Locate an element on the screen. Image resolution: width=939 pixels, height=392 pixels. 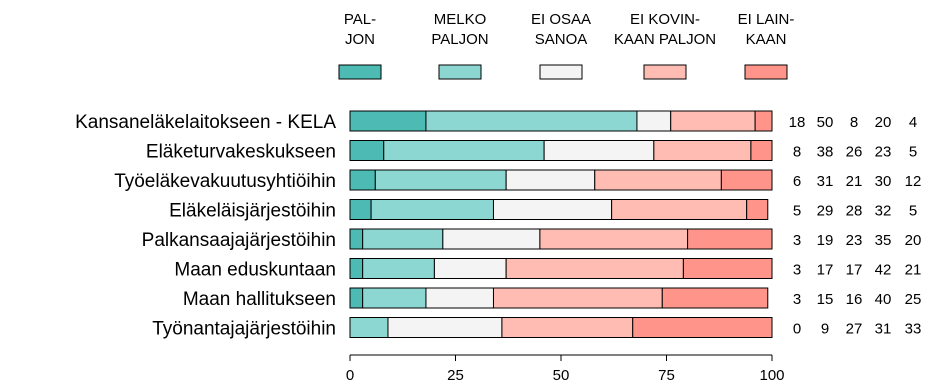
category-label: Kansaneläkelaitokseen - KELA is located at coordinates (205, 122).